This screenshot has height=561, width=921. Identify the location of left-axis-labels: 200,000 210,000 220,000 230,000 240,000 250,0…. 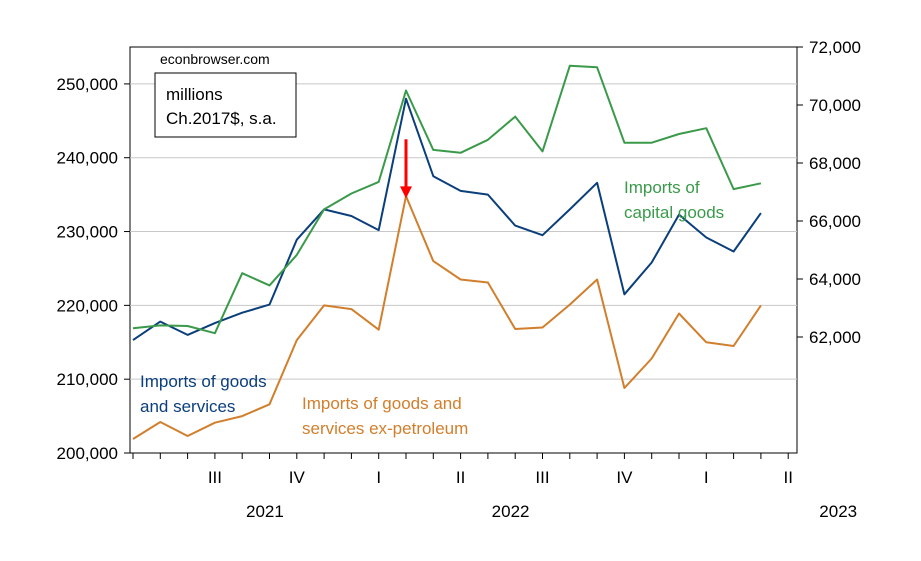
(87, 269).